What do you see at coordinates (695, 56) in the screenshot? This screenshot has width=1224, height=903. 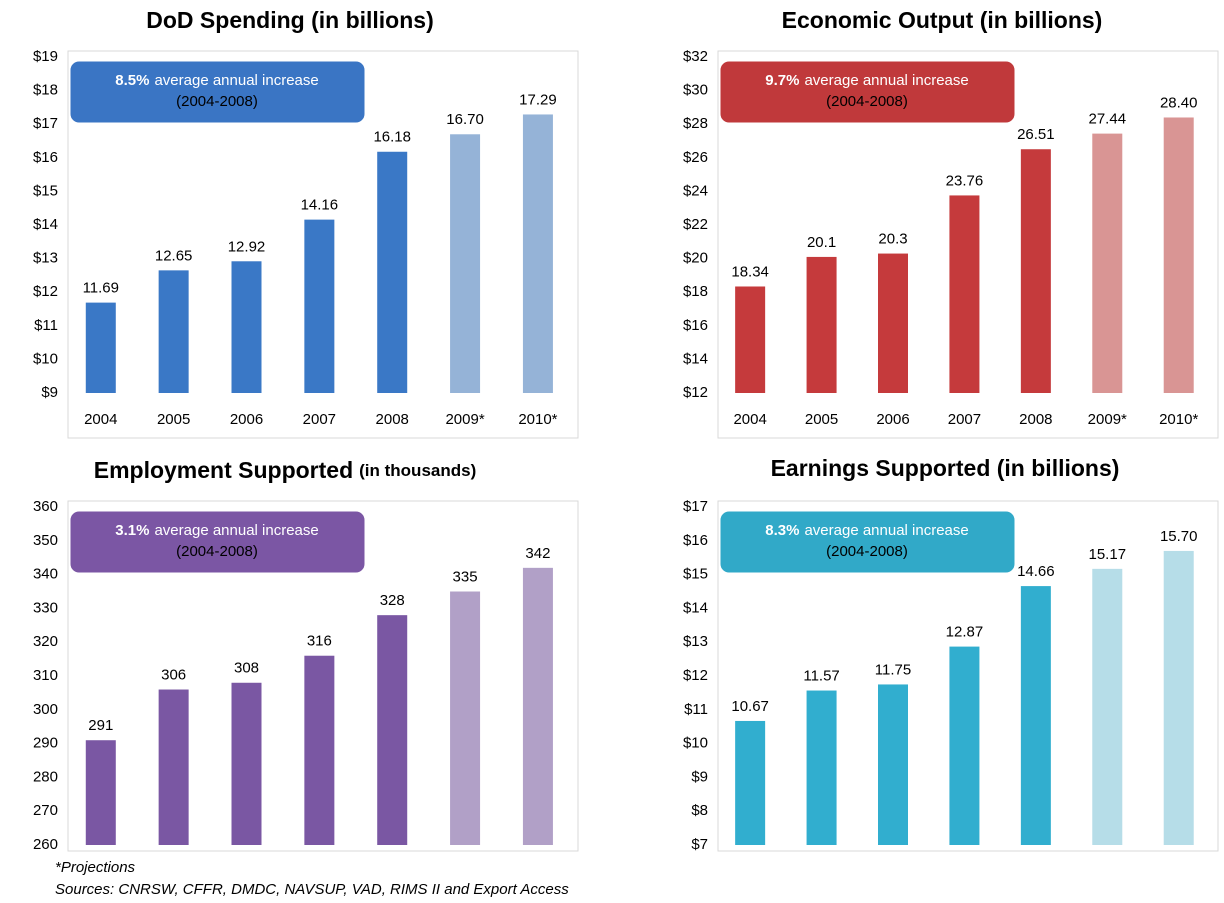 I see `y-tick-label: $32` at bounding box center [695, 56].